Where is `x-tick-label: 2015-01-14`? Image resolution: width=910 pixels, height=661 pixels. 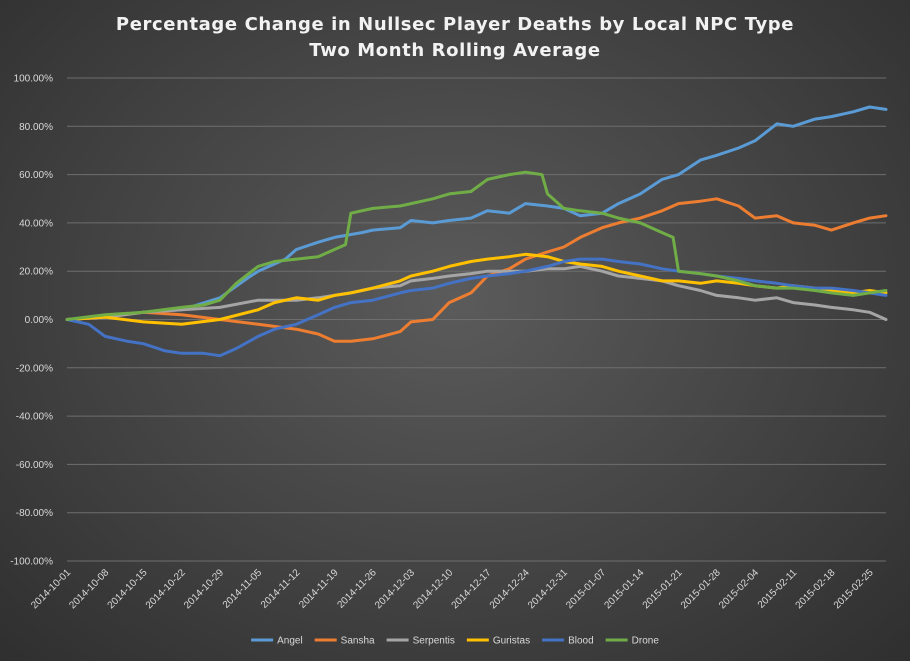 x-tick-label: 2015-01-14 is located at coordinates (624, 589).